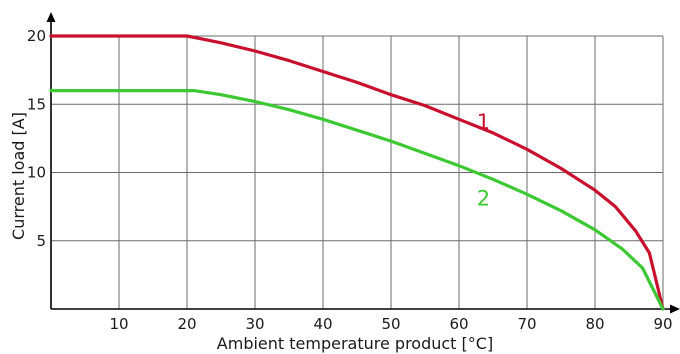 Image resolution: width=680 pixels, height=354 pixels. Describe the element at coordinates (118, 324) in the screenshot. I see `x-tick-label: 10` at that location.